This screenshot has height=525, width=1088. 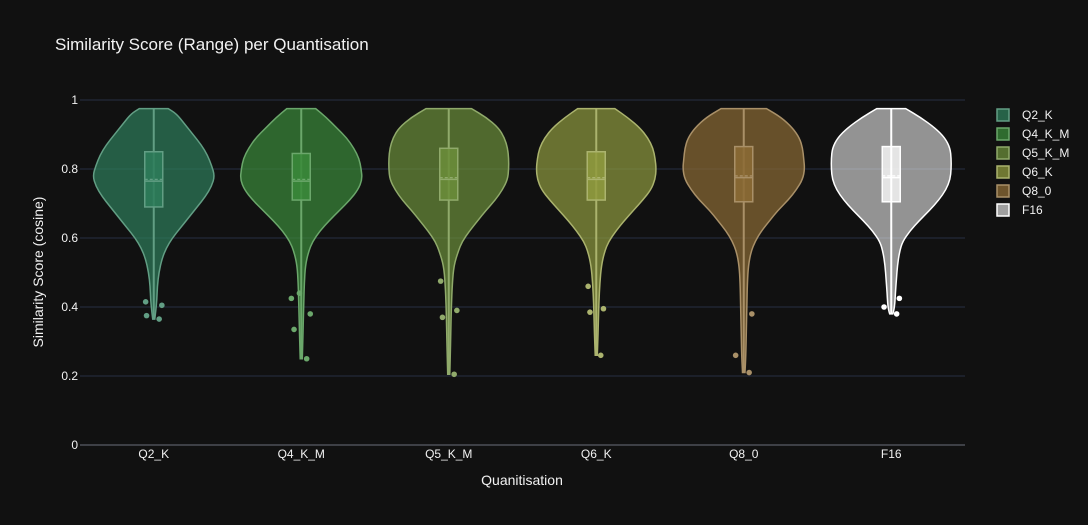 I want to click on legend: Q2_K Q4_K_M Q5_K_M Q6_K Q8_0 F16, so click(x=1032, y=162).